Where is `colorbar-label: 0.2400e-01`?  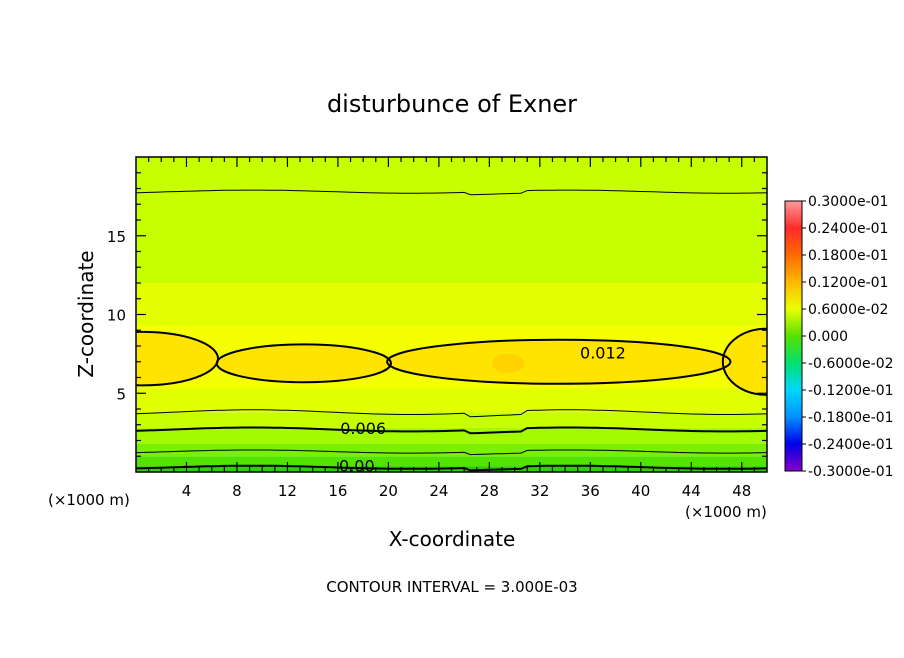
colorbar-label: 0.2400e-01 is located at coordinates (848, 229).